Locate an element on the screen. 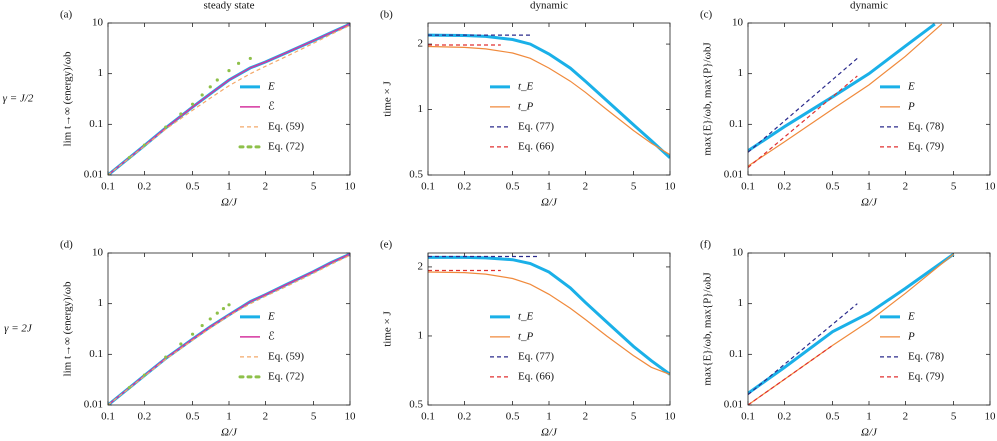 The width and height of the screenshot is (997, 441). y-axis-label: time × J is located at coordinates (388, 329).